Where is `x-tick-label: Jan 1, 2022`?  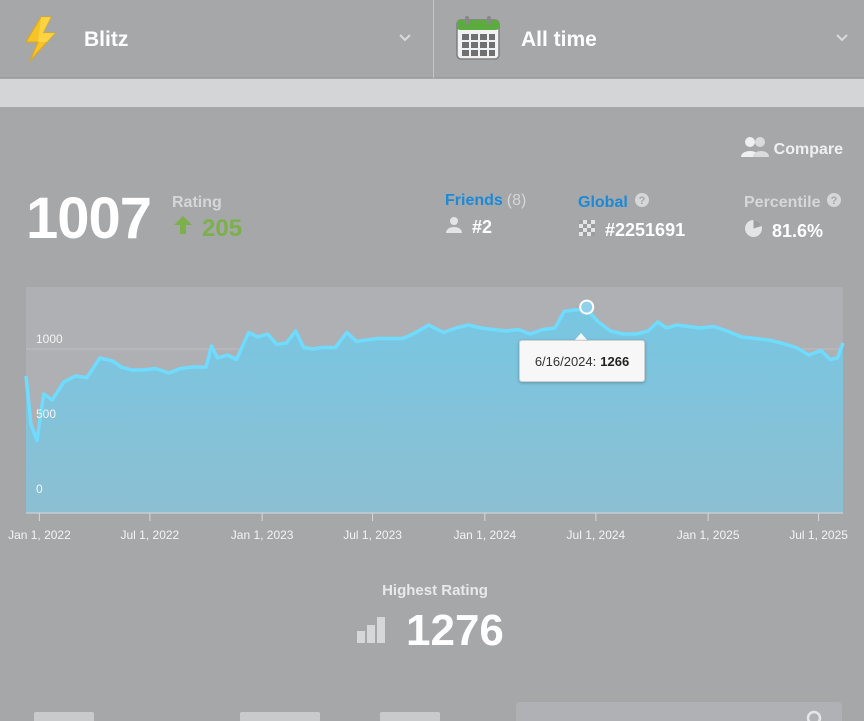
x-tick-label: Jan 1, 2022 is located at coordinates (39, 535).